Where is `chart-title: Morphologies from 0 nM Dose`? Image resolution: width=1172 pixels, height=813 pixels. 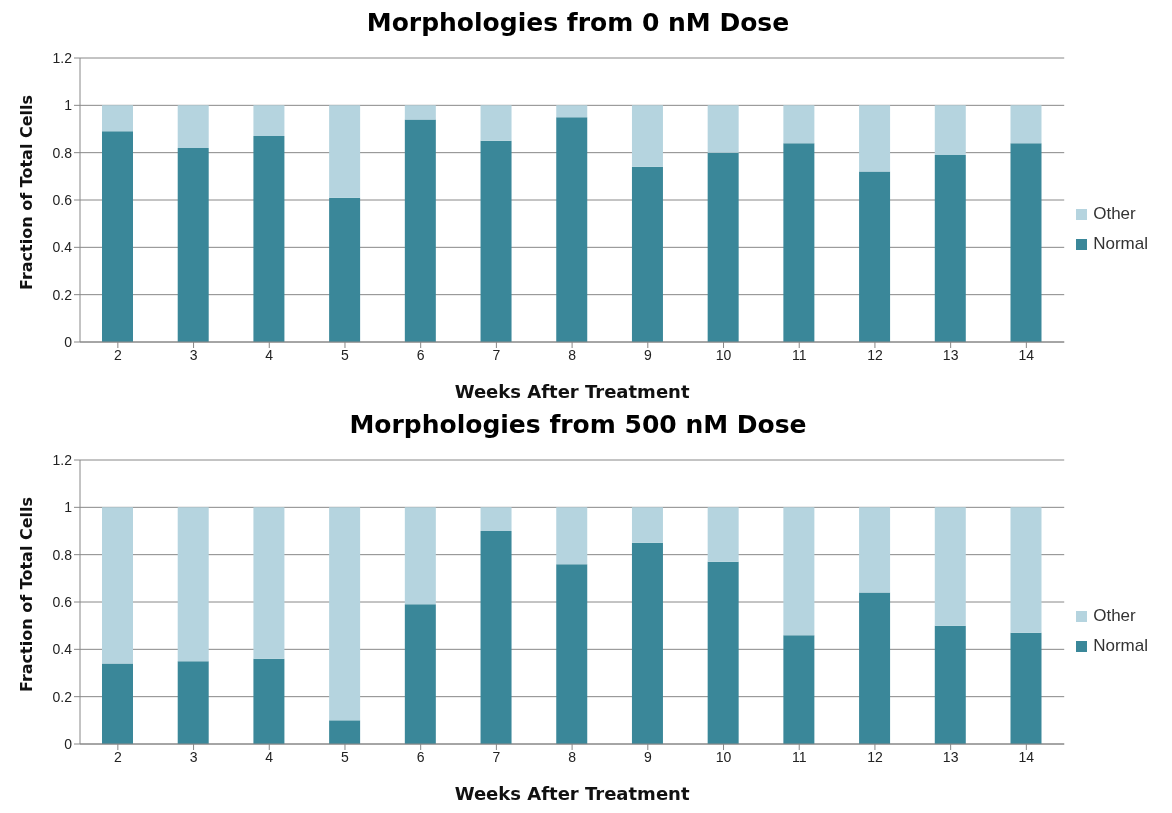 chart-title: Morphologies from 0 nM Dose is located at coordinates (578, 23).